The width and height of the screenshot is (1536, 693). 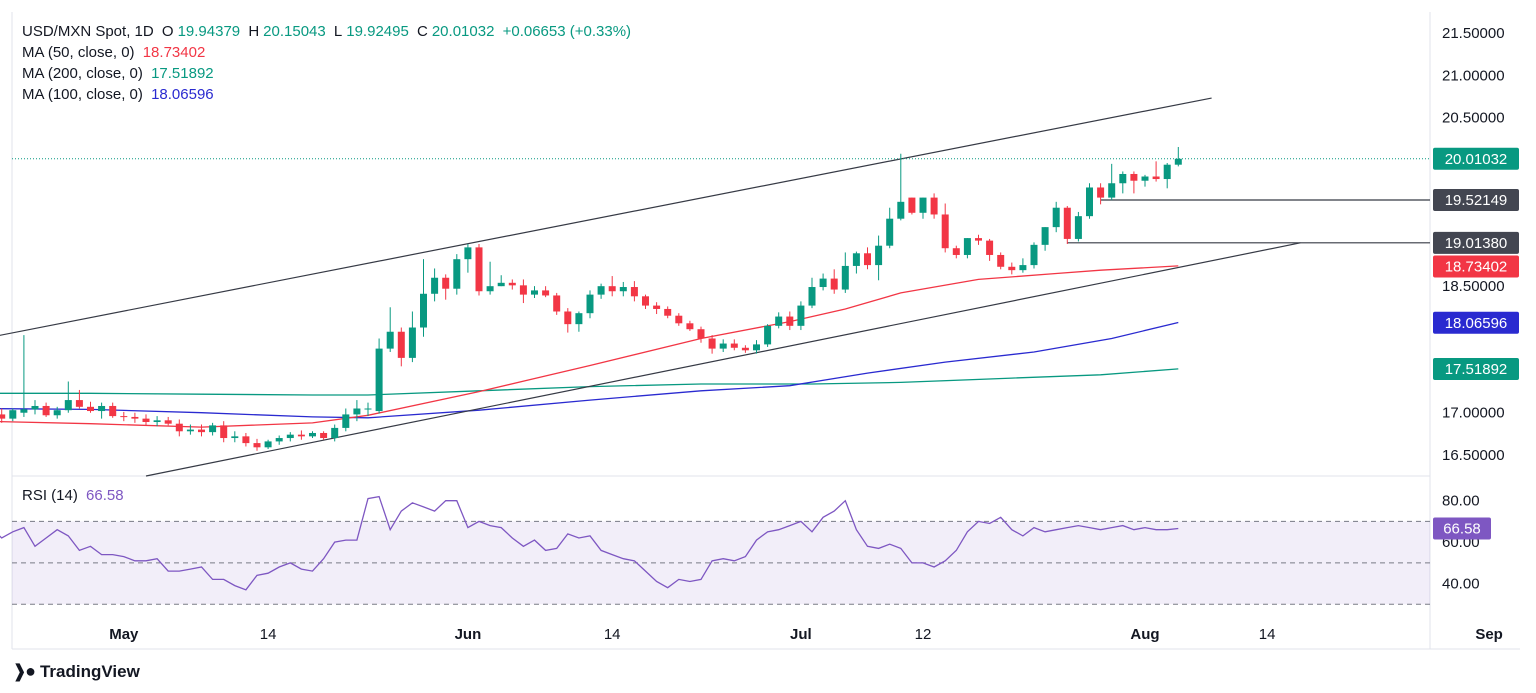 What do you see at coordinates (377, 31) in the screenshot?
I see `low-value: 19.92495` at bounding box center [377, 31].